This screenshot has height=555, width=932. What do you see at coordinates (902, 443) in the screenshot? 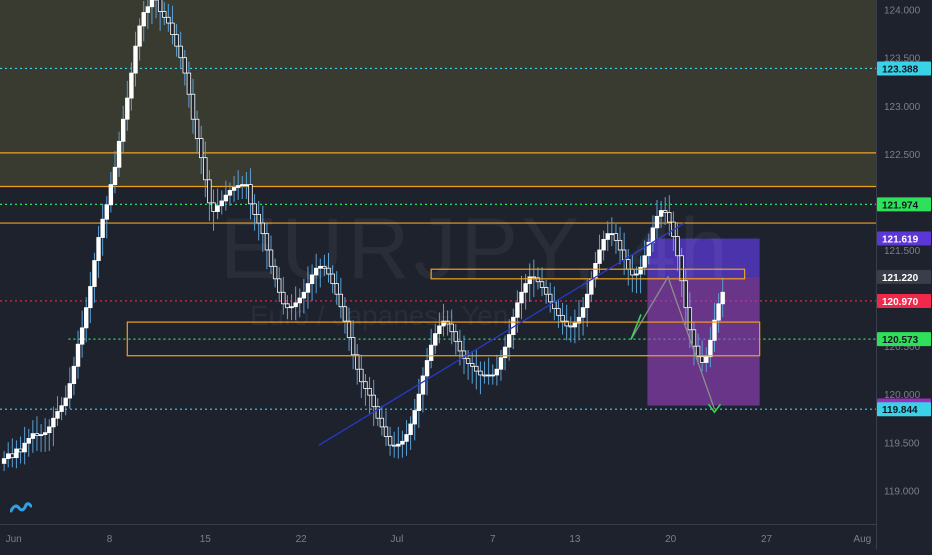
I see `price-tick-label: 119.500` at bounding box center [902, 443].